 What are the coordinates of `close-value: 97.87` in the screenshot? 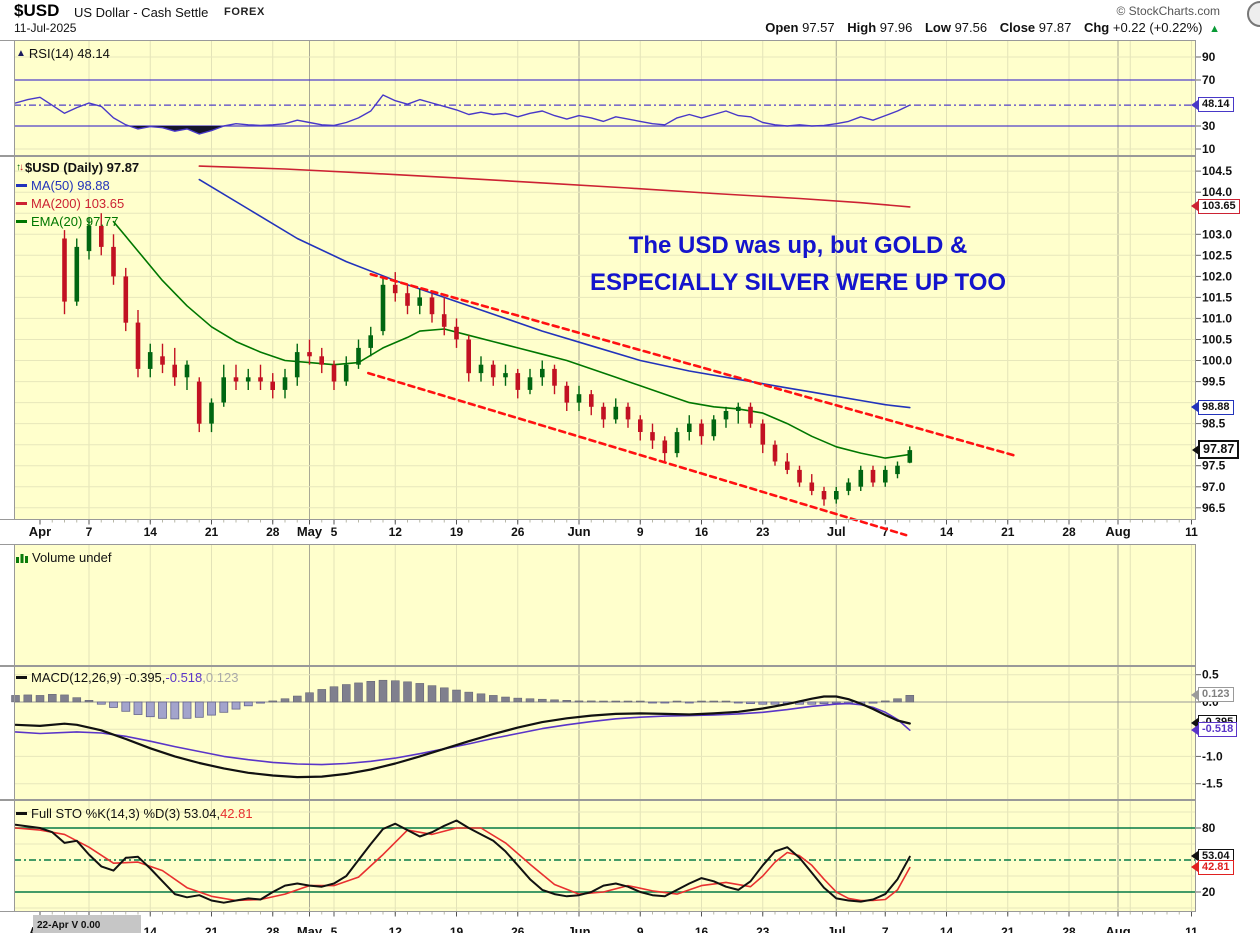 It's located at (1055, 27).